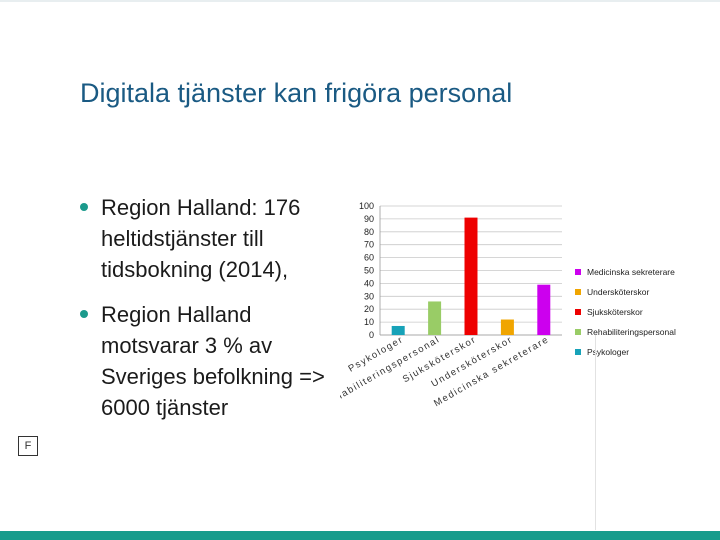 The image size is (720, 540). Describe the element at coordinates (369, 322) in the screenshot. I see `y-tick-label: 10` at that location.